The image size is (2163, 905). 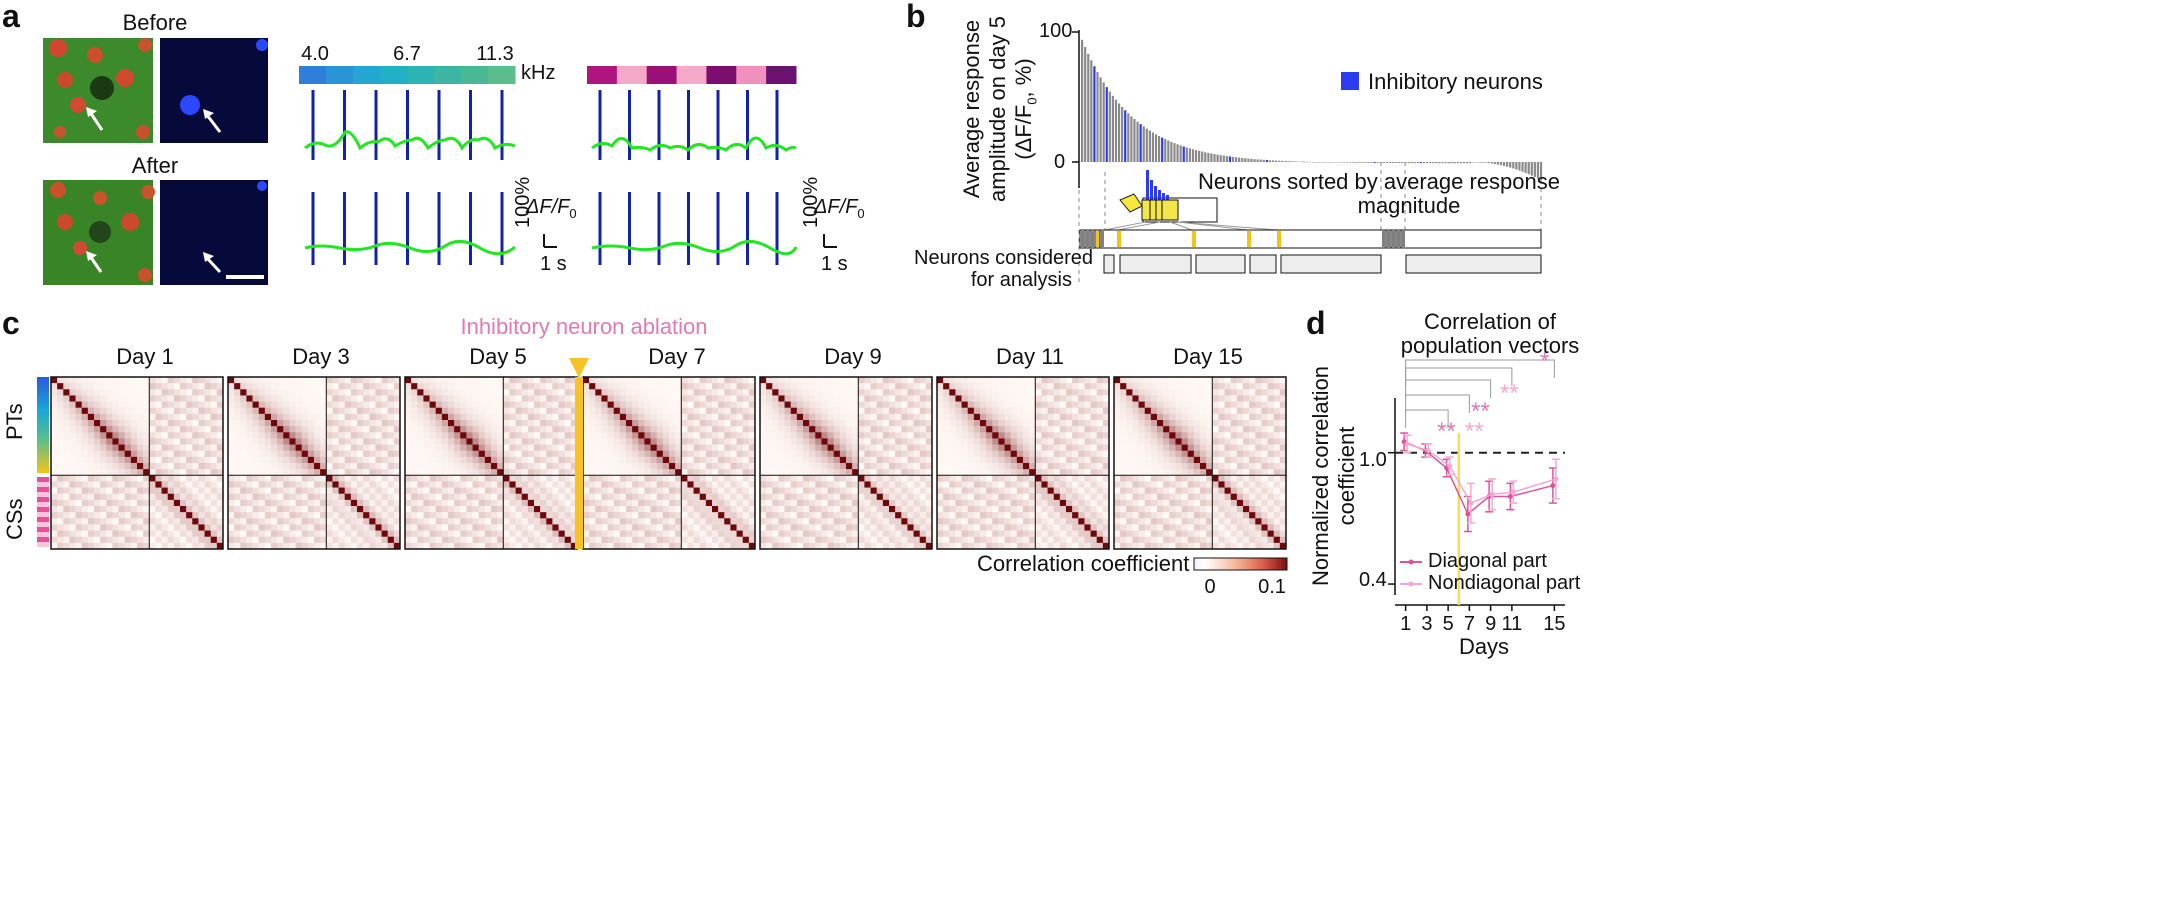 I want to click on tone-segment, so click(x=502, y=75).